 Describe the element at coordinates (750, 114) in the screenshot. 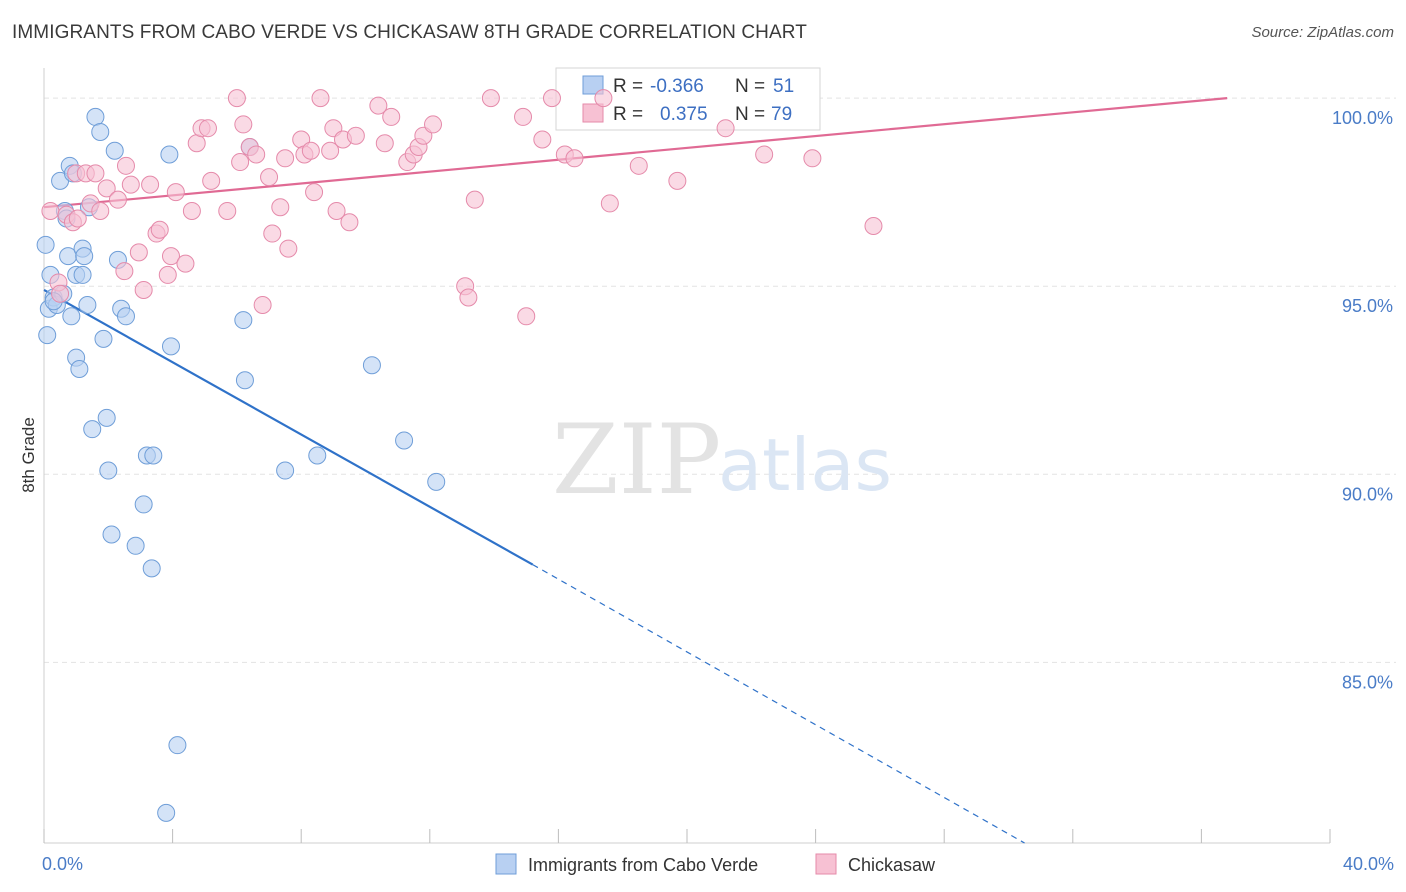

I see `stats-legend-n-label-pink: N =` at that location.